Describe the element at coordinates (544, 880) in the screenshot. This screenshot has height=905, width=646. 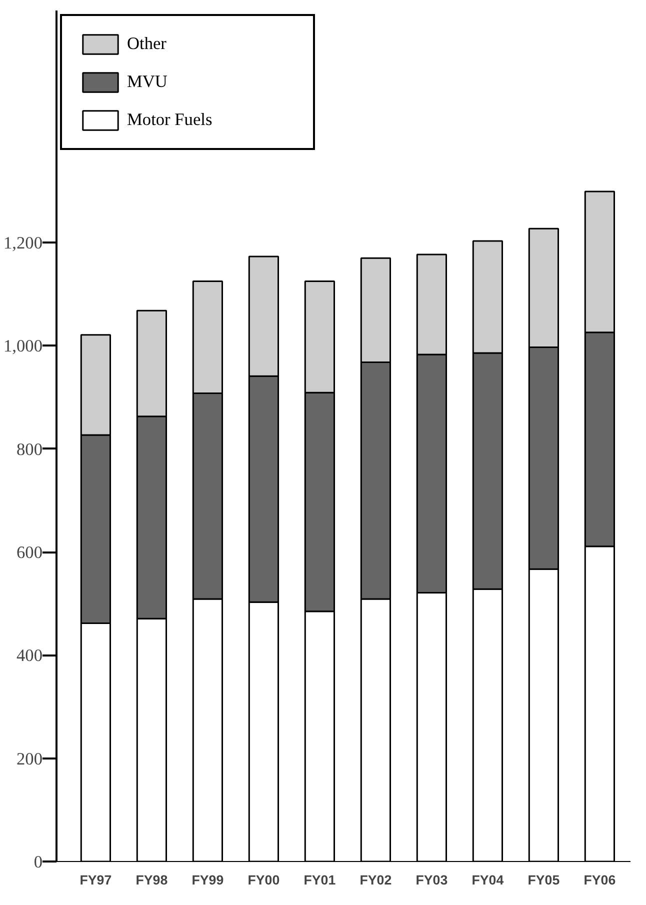
I see `x-tick-label: FY05` at that location.